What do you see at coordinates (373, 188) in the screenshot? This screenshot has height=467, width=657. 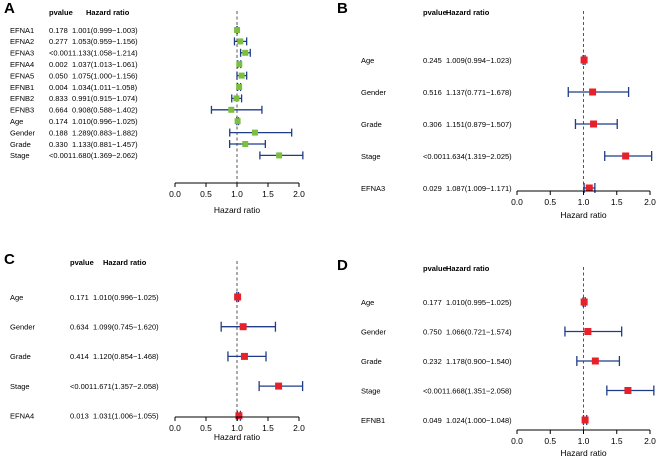 I see `row-label: EFNA3` at bounding box center [373, 188].